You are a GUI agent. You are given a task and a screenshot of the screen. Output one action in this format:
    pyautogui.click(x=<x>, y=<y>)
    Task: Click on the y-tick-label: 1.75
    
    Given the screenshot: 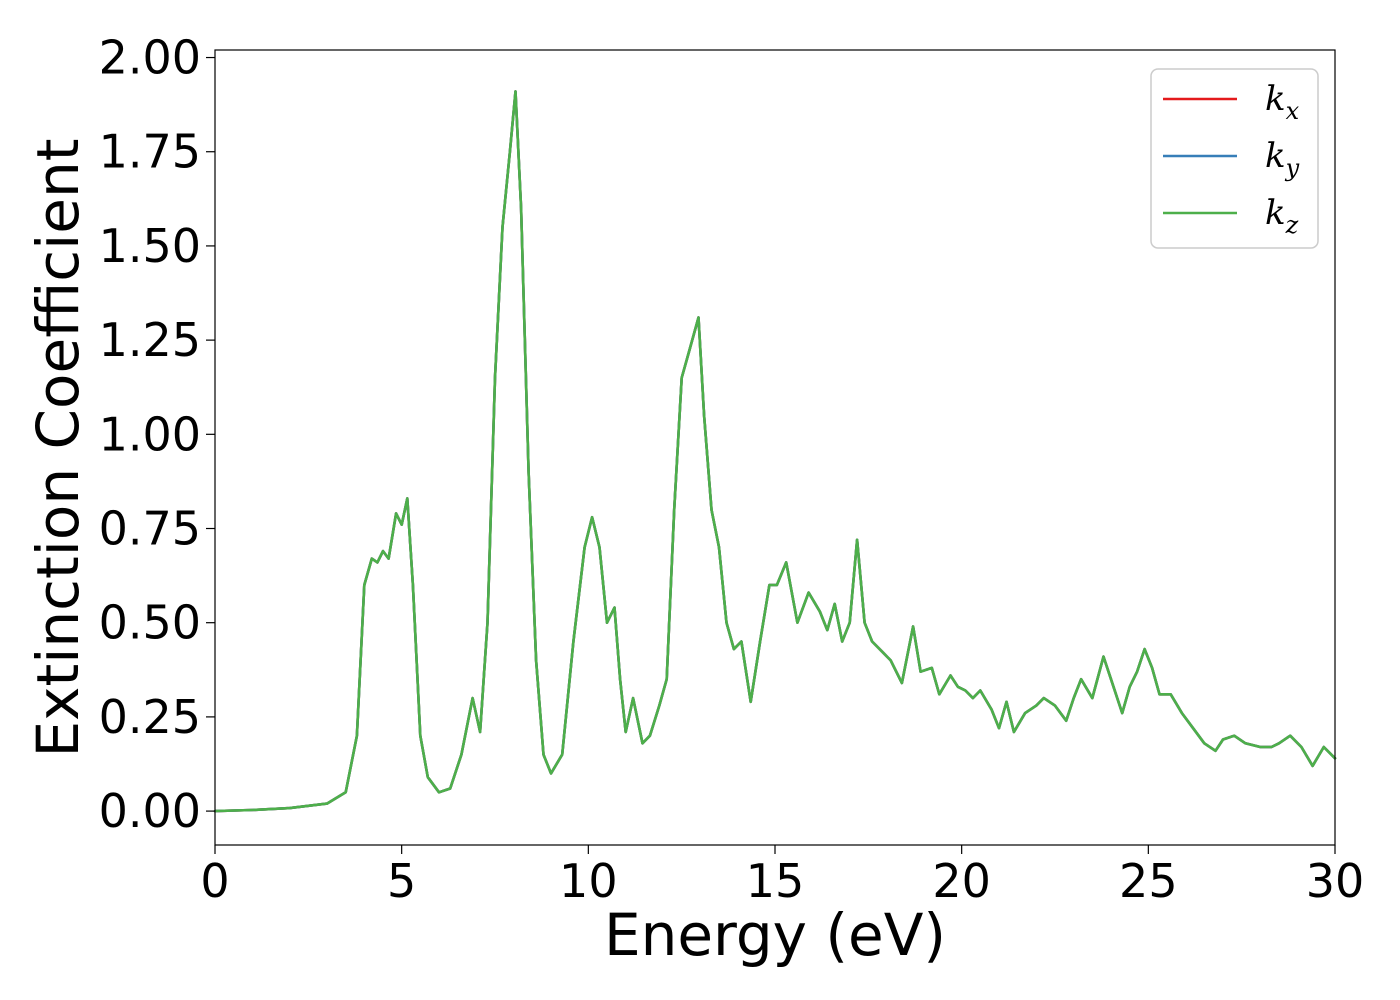 What is the action you would take?
    pyautogui.click(x=150, y=152)
    